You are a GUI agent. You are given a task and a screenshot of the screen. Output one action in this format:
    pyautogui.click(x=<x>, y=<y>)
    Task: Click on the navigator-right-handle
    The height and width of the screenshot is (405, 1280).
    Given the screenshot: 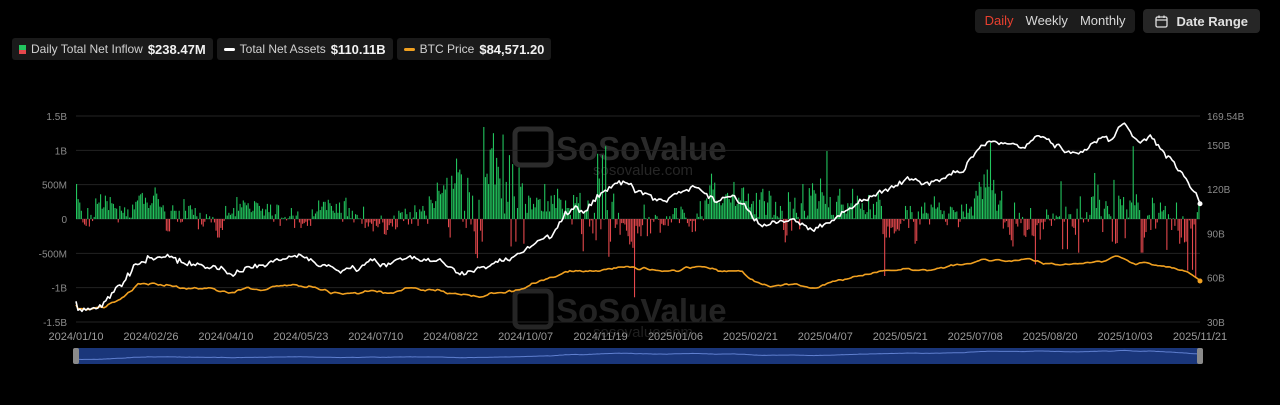 What is the action you would take?
    pyautogui.click(x=1200, y=356)
    